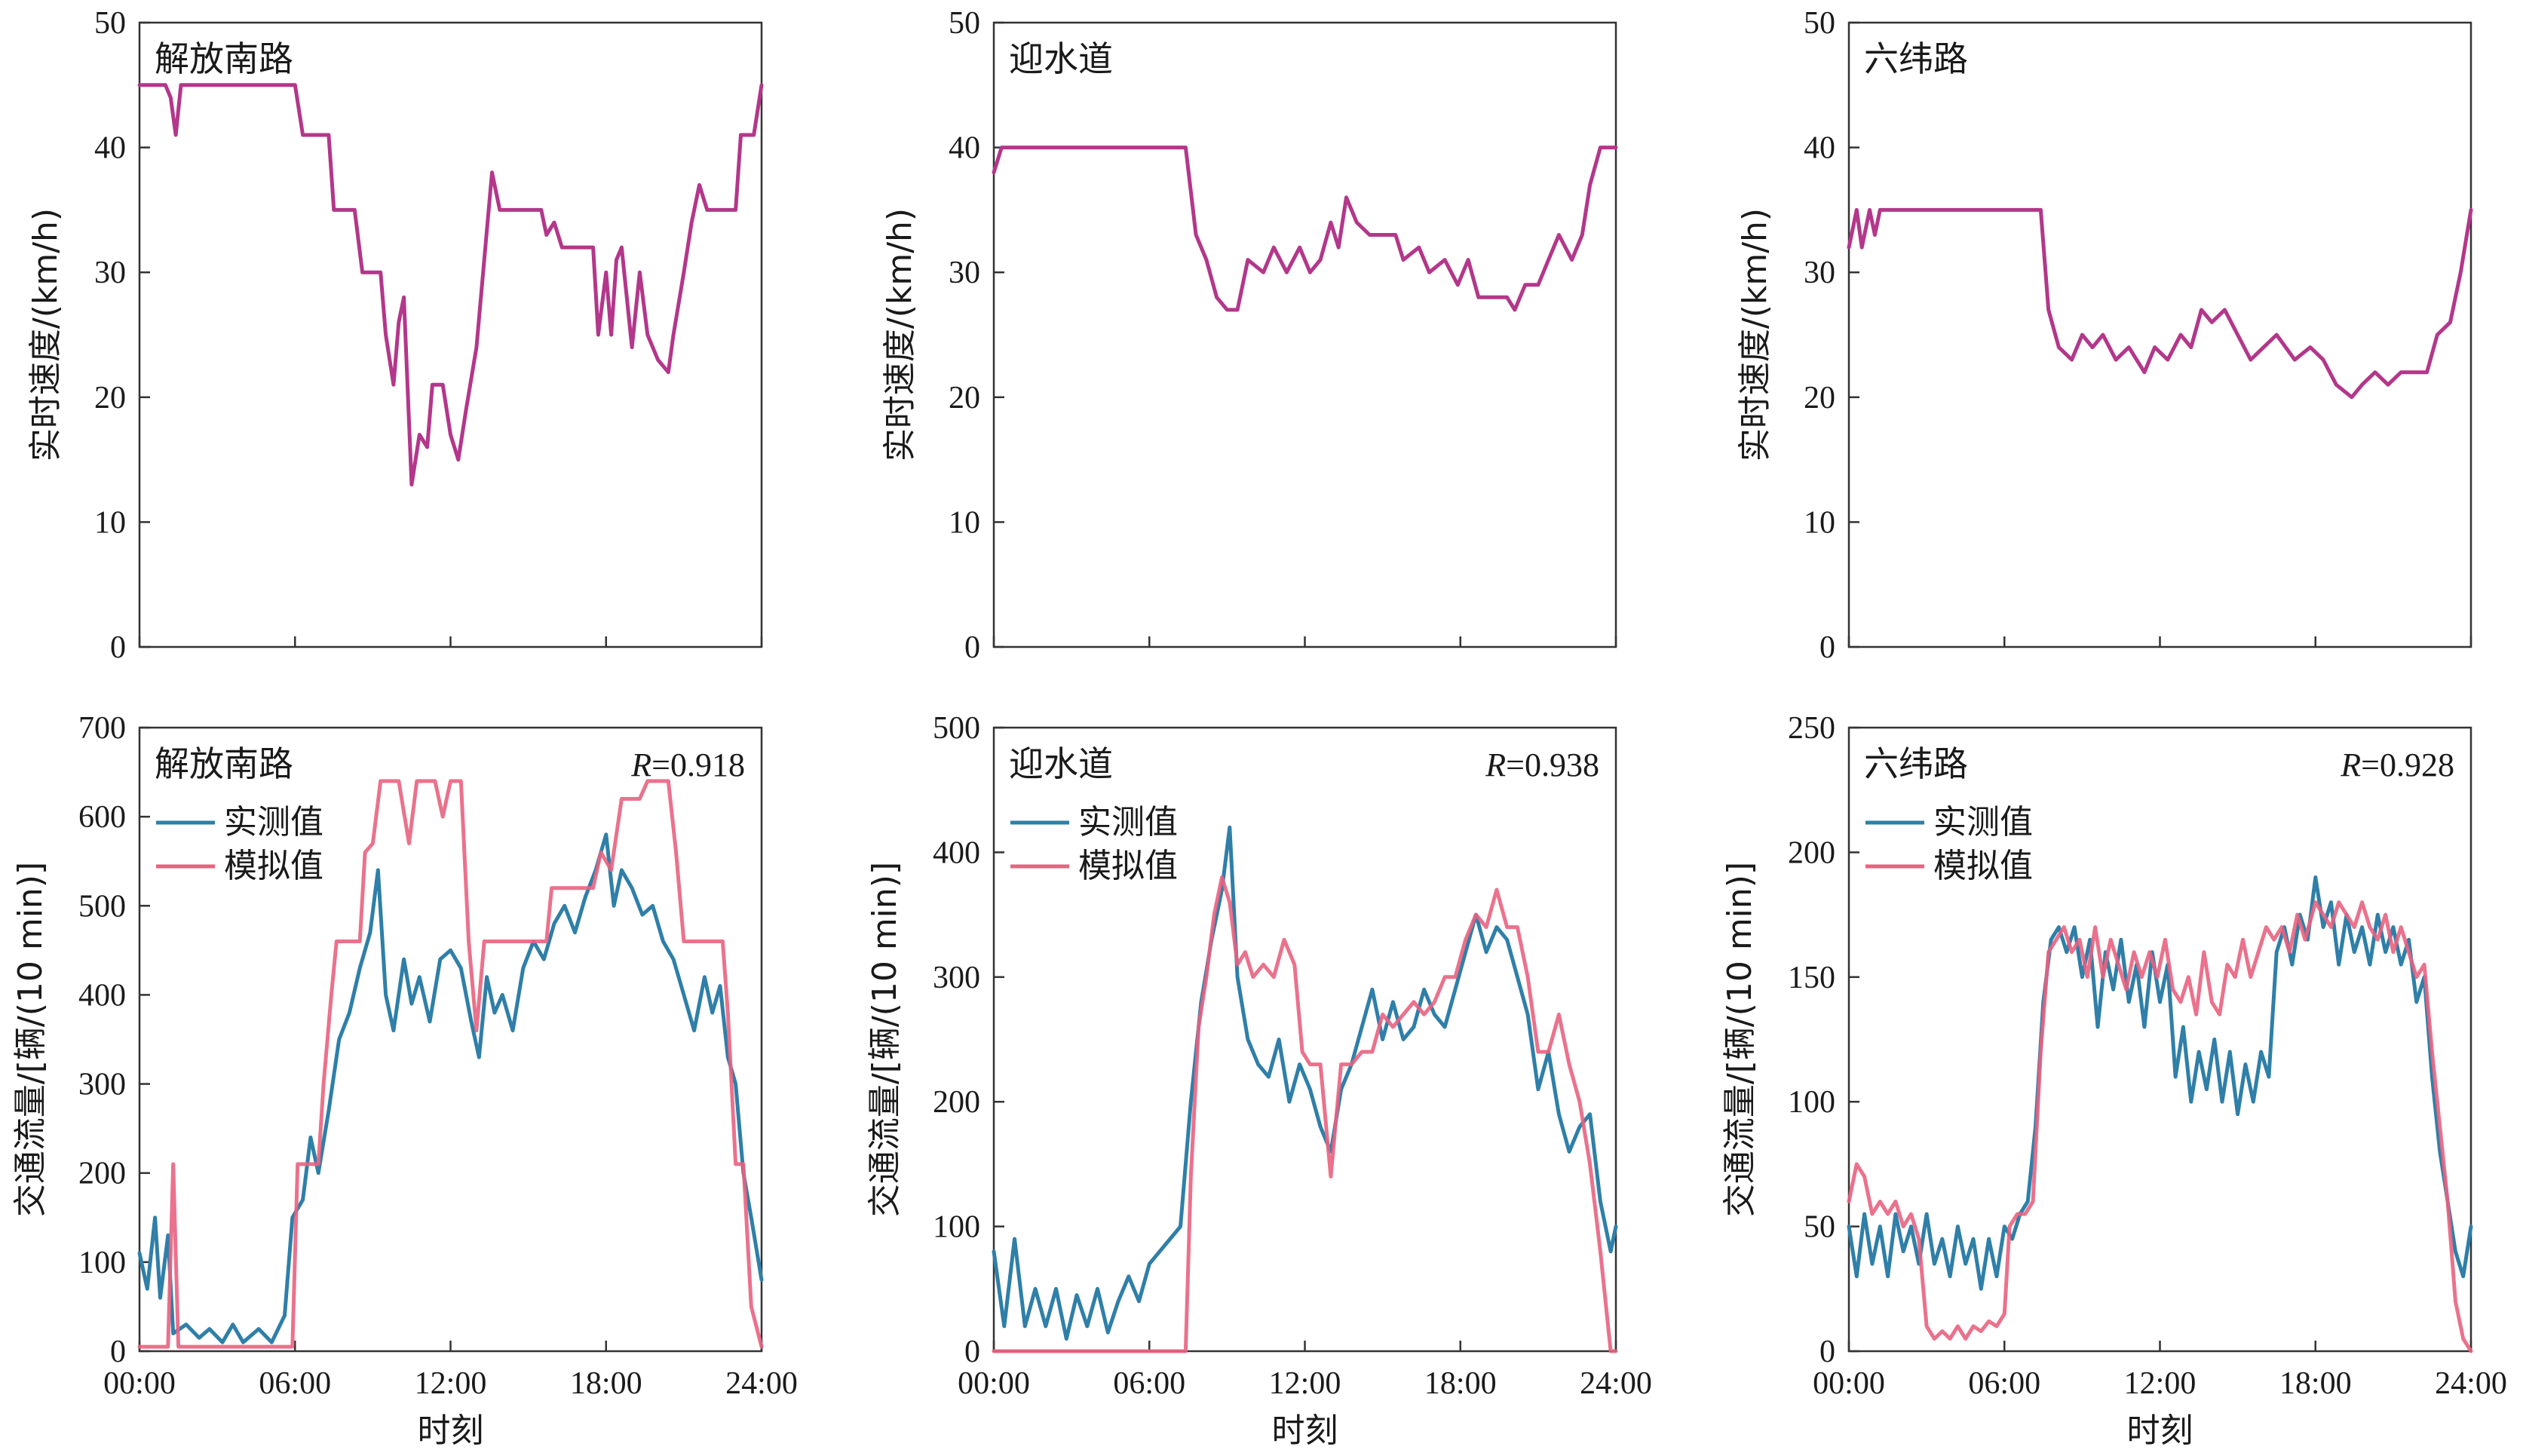 This screenshot has height=1456, width=2523. I want to click on panel-title: 解放南路, so click(224, 763).